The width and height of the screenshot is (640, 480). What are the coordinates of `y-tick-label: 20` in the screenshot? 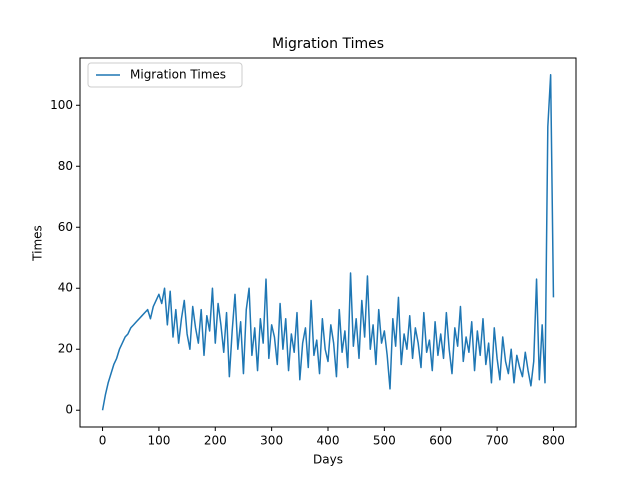 It's located at (65, 349).